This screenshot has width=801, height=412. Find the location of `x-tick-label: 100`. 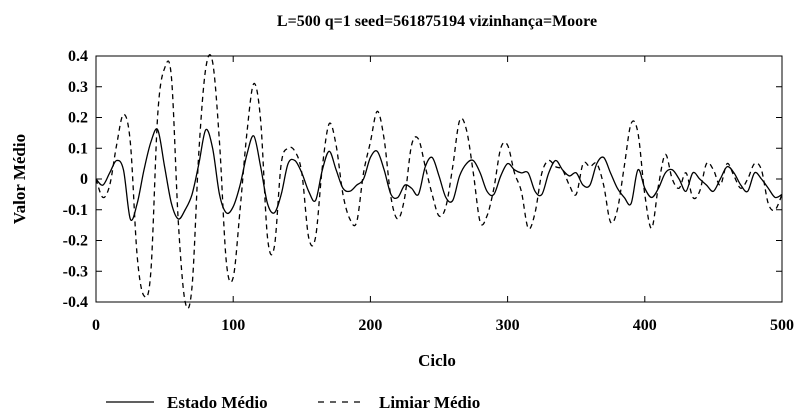

x-tick-label: 100 is located at coordinates (233, 325).